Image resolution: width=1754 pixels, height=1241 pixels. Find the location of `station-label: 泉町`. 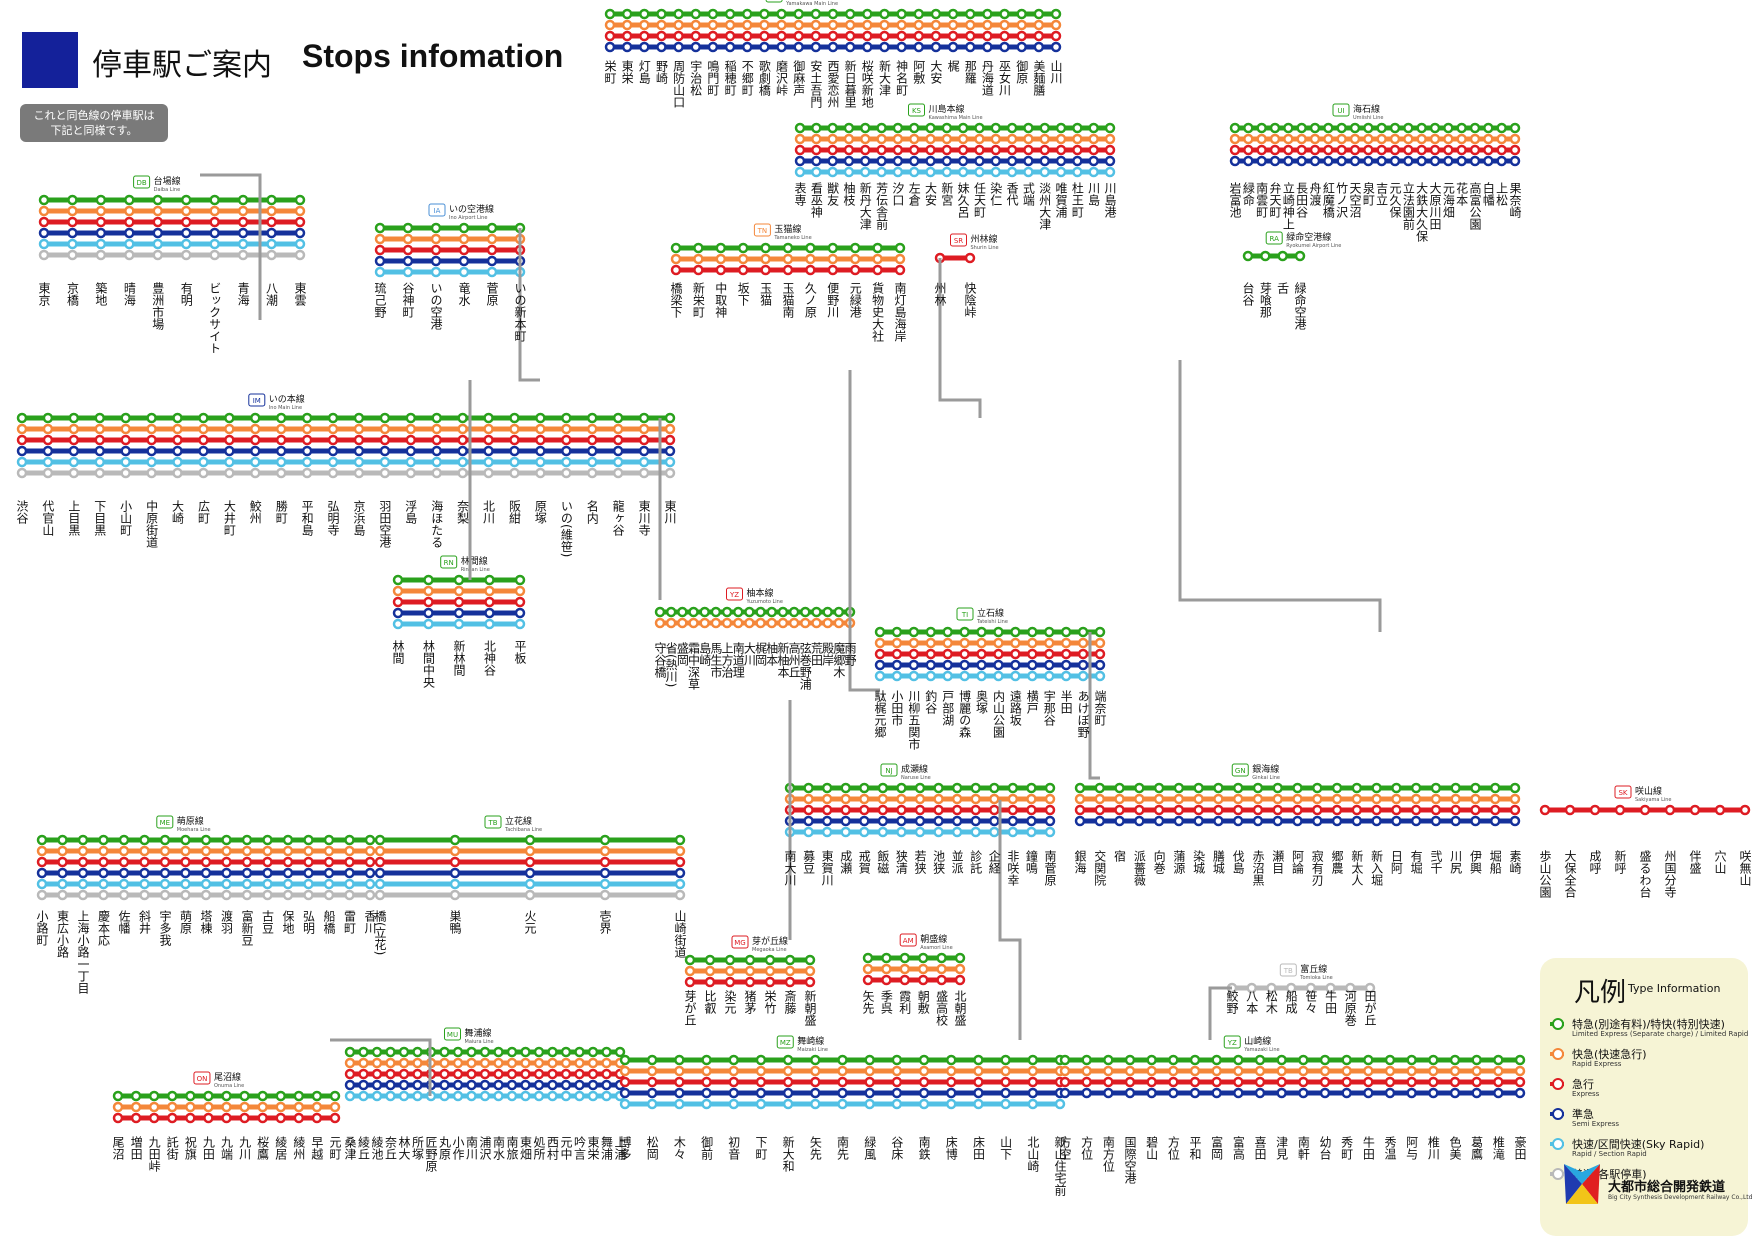

station-label: 泉町 is located at coordinates (1368, 194).